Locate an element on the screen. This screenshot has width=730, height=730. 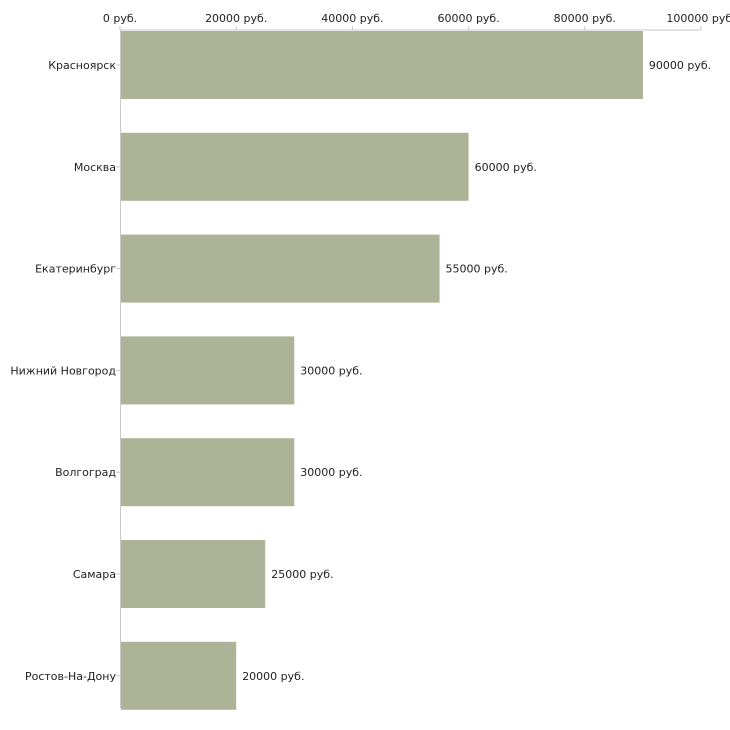
x-tick-label: 20000 руб. is located at coordinates (236, 18).